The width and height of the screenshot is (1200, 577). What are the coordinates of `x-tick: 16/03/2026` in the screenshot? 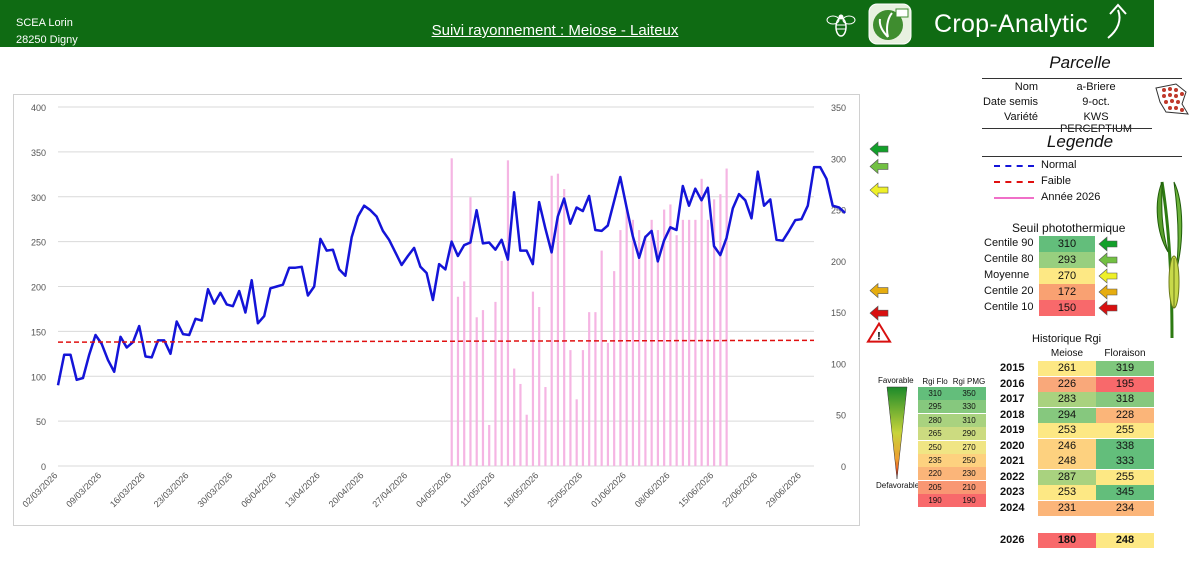 It's located at (127, 489).